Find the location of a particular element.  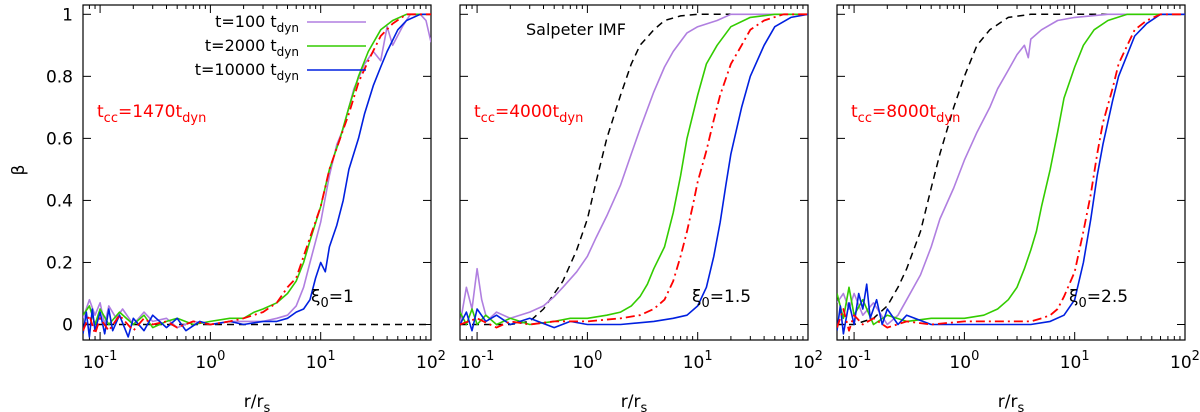

xi-annotation: ξ0=1 is located at coordinates (332, 299).